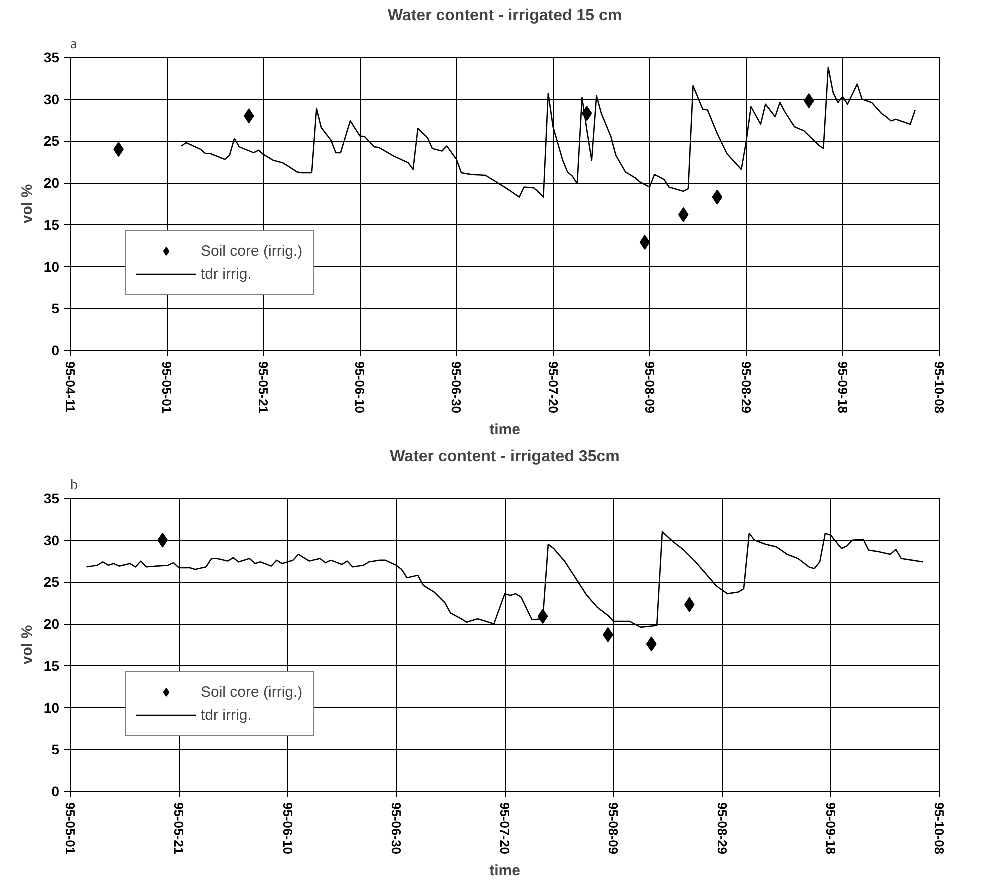  Describe the element at coordinates (74, 486) in the screenshot. I see `text: b` at that location.